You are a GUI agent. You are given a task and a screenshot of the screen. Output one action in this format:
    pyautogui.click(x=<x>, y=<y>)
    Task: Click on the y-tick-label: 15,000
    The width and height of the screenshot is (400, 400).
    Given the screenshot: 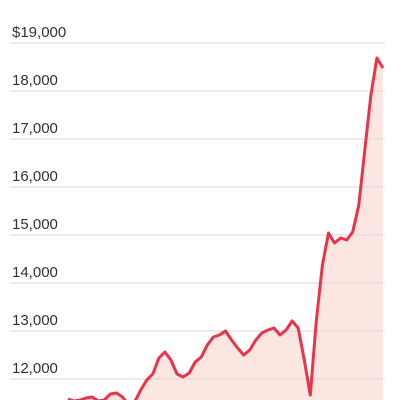 What is the action you would take?
    pyautogui.click(x=35, y=224)
    